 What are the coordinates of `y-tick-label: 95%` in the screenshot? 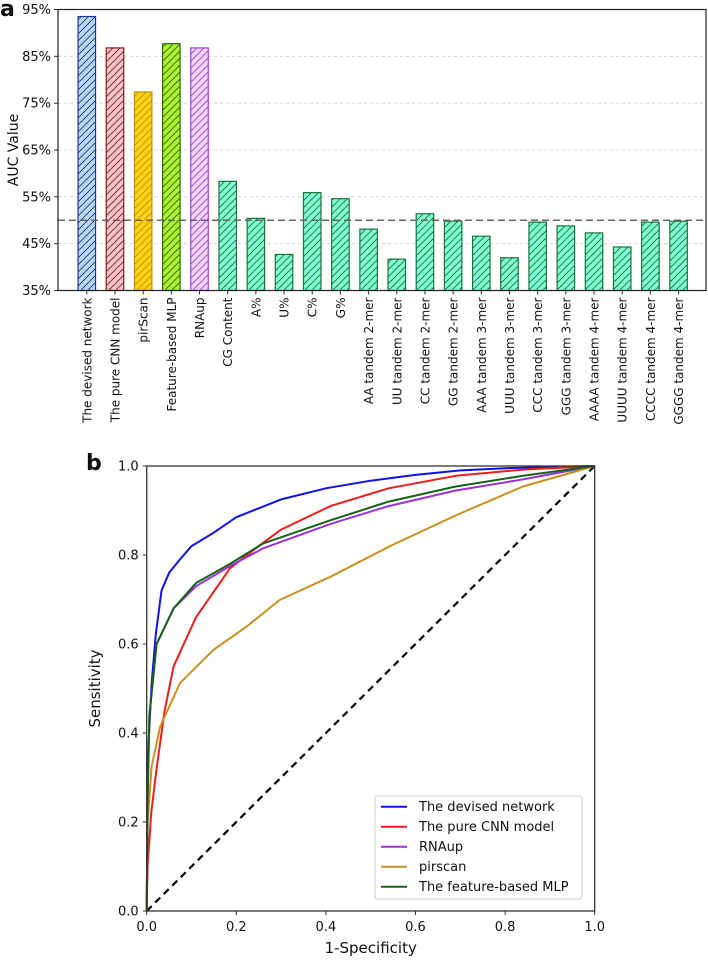 It's located at (36, 10).